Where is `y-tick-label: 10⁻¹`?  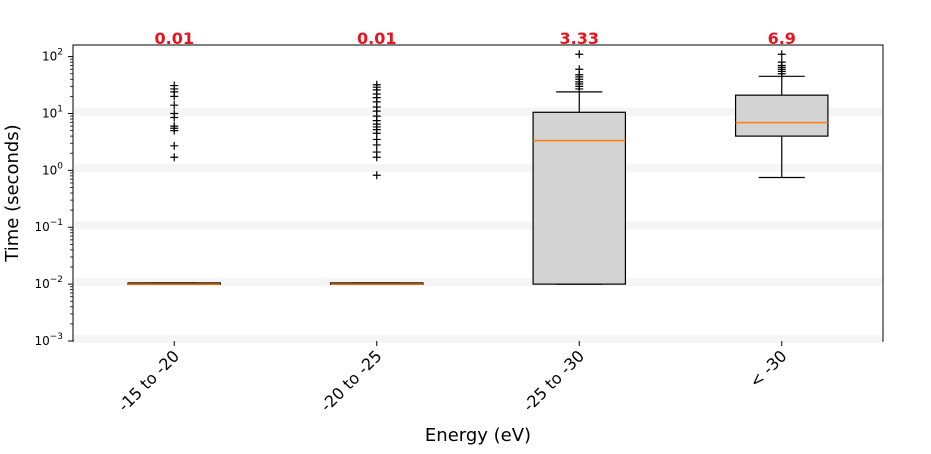 y-tick-label: 10⁻¹ is located at coordinates (48, 226).